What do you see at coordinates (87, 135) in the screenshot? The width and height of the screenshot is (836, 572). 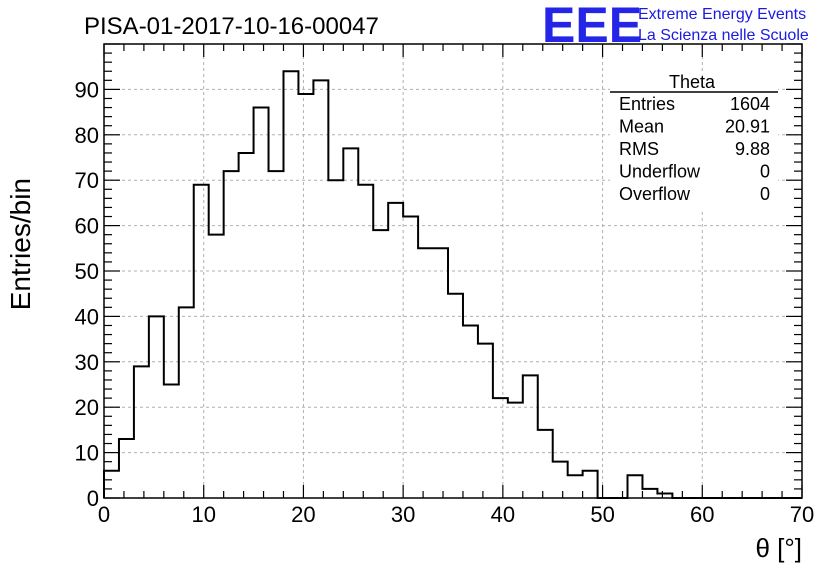 I see `y-tick-label: 80` at bounding box center [87, 135].